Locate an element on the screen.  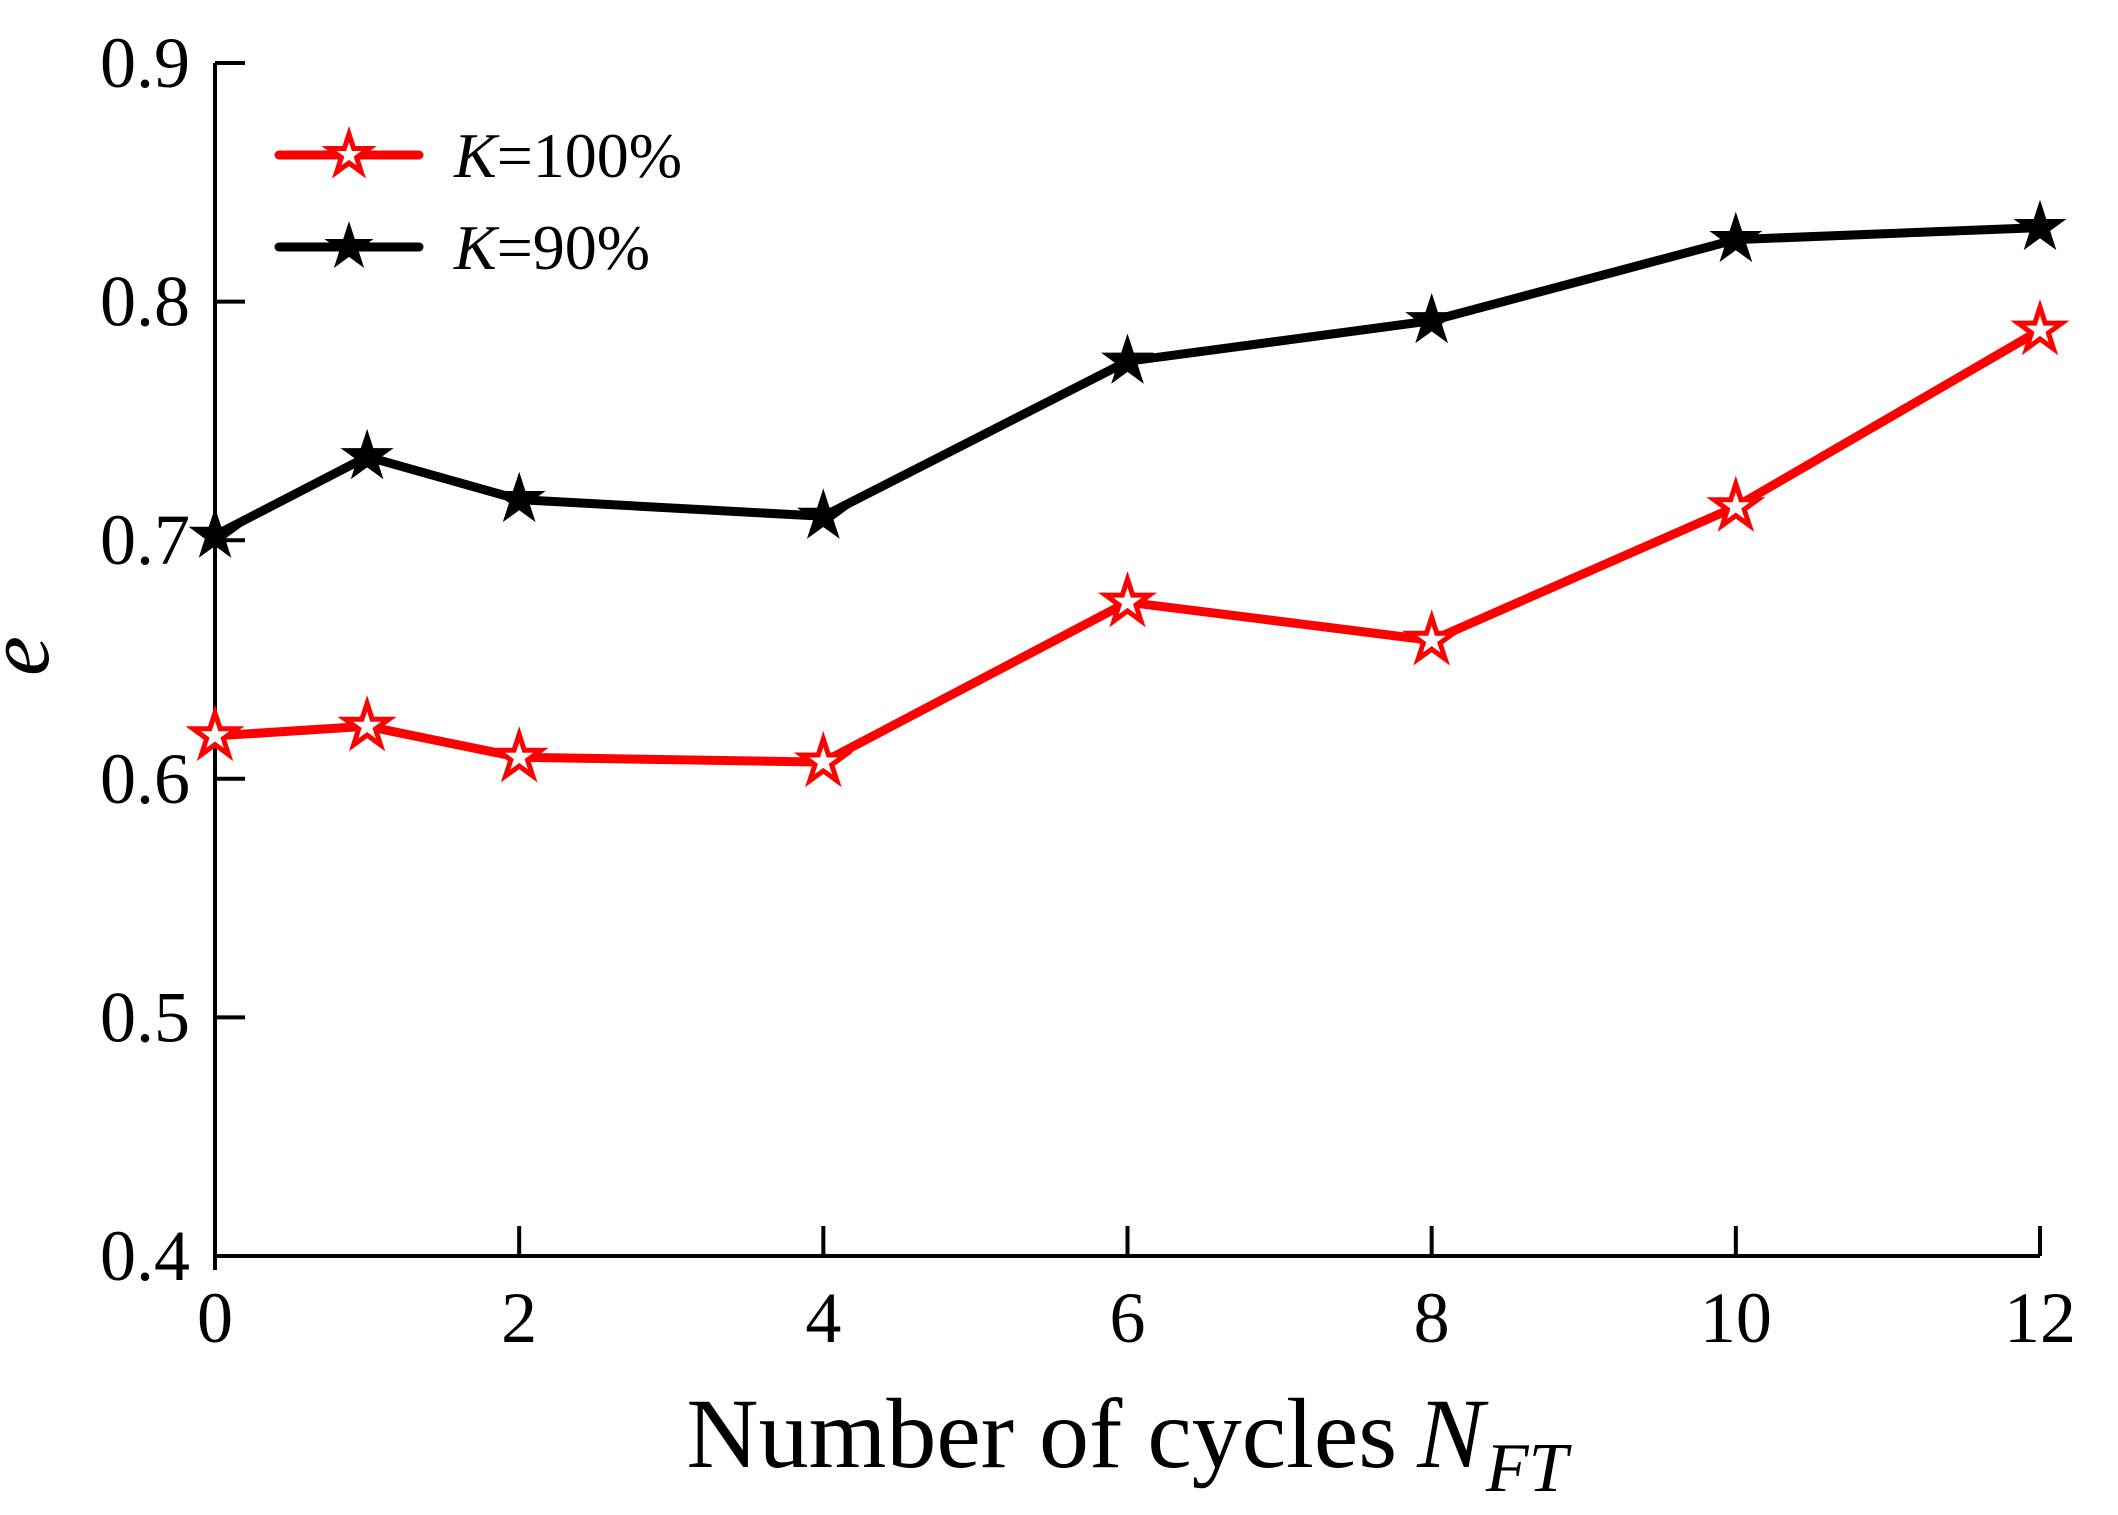
x-tick-label: 10 is located at coordinates (1736, 1318).